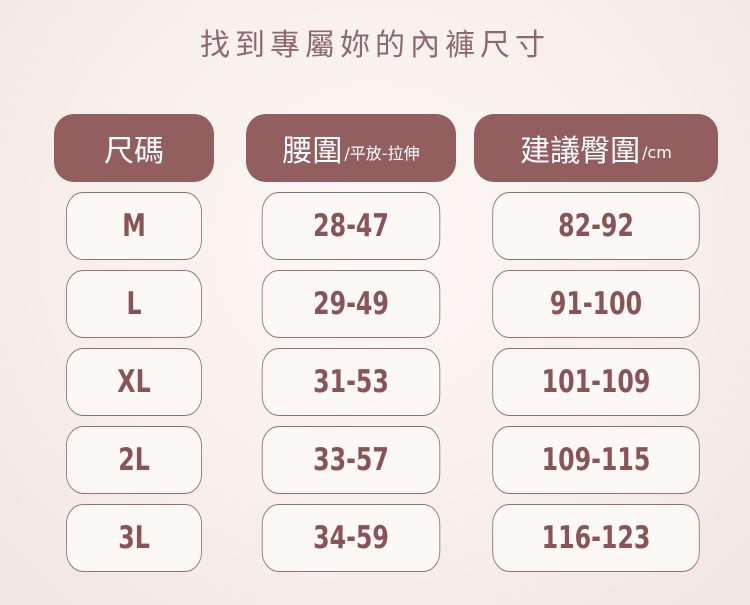 The height and width of the screenshot is (605, 750). I want to click on header-size: 尺碼, so click(134, 148).